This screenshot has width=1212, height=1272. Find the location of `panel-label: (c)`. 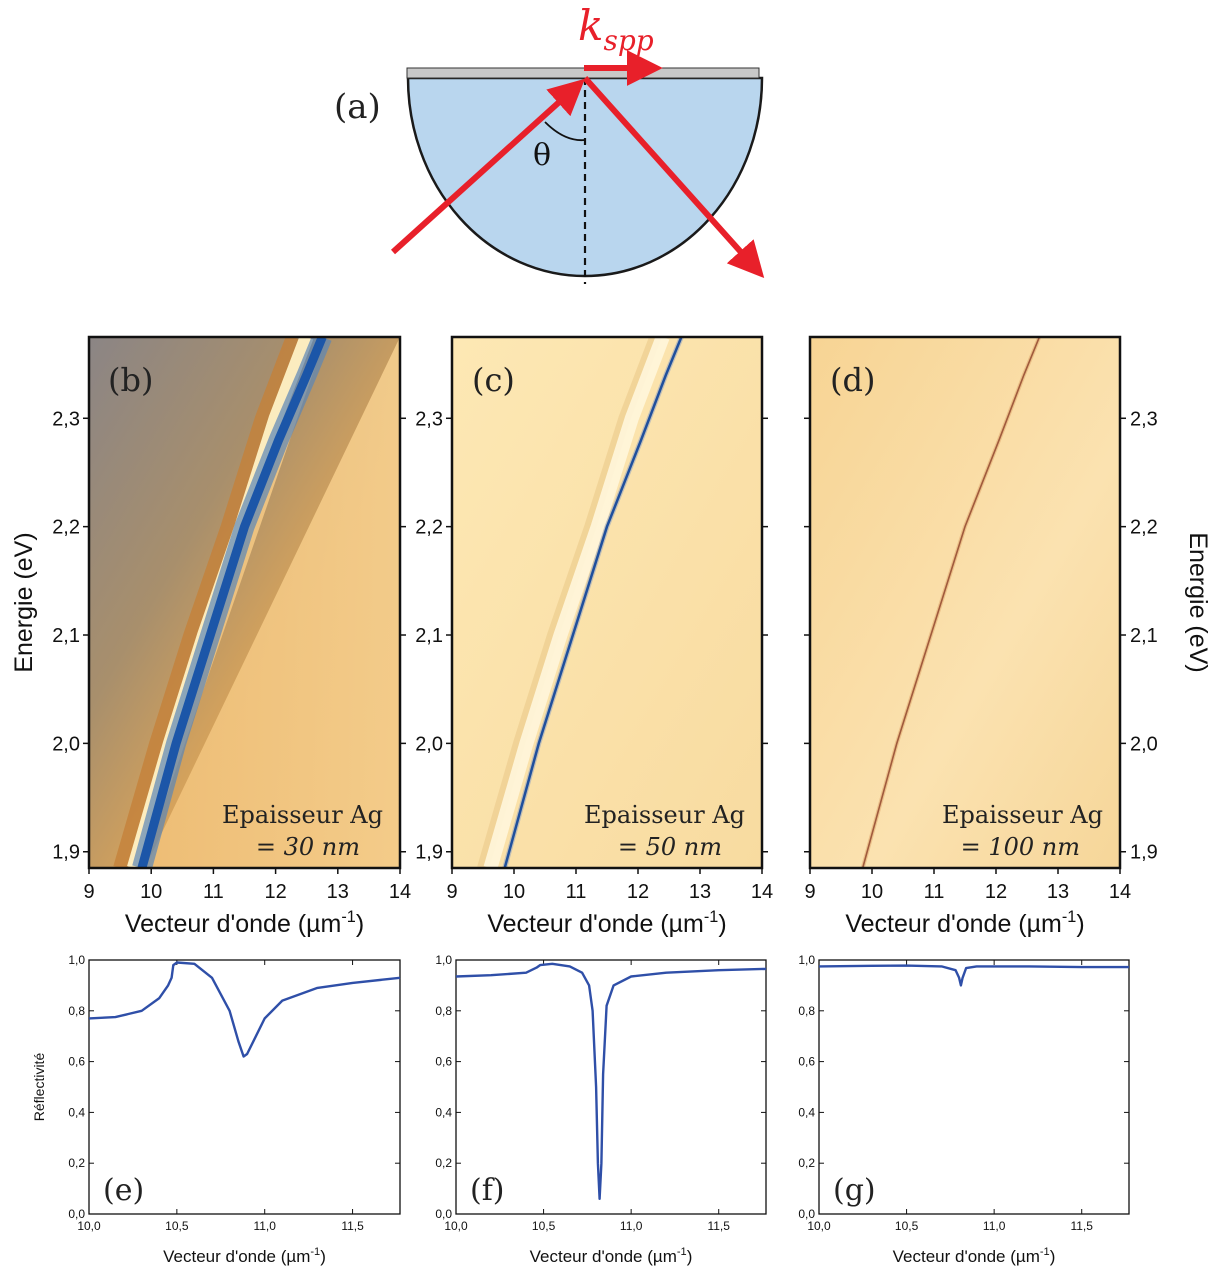

panel-label: (c) is located at coordinates (493, 380).